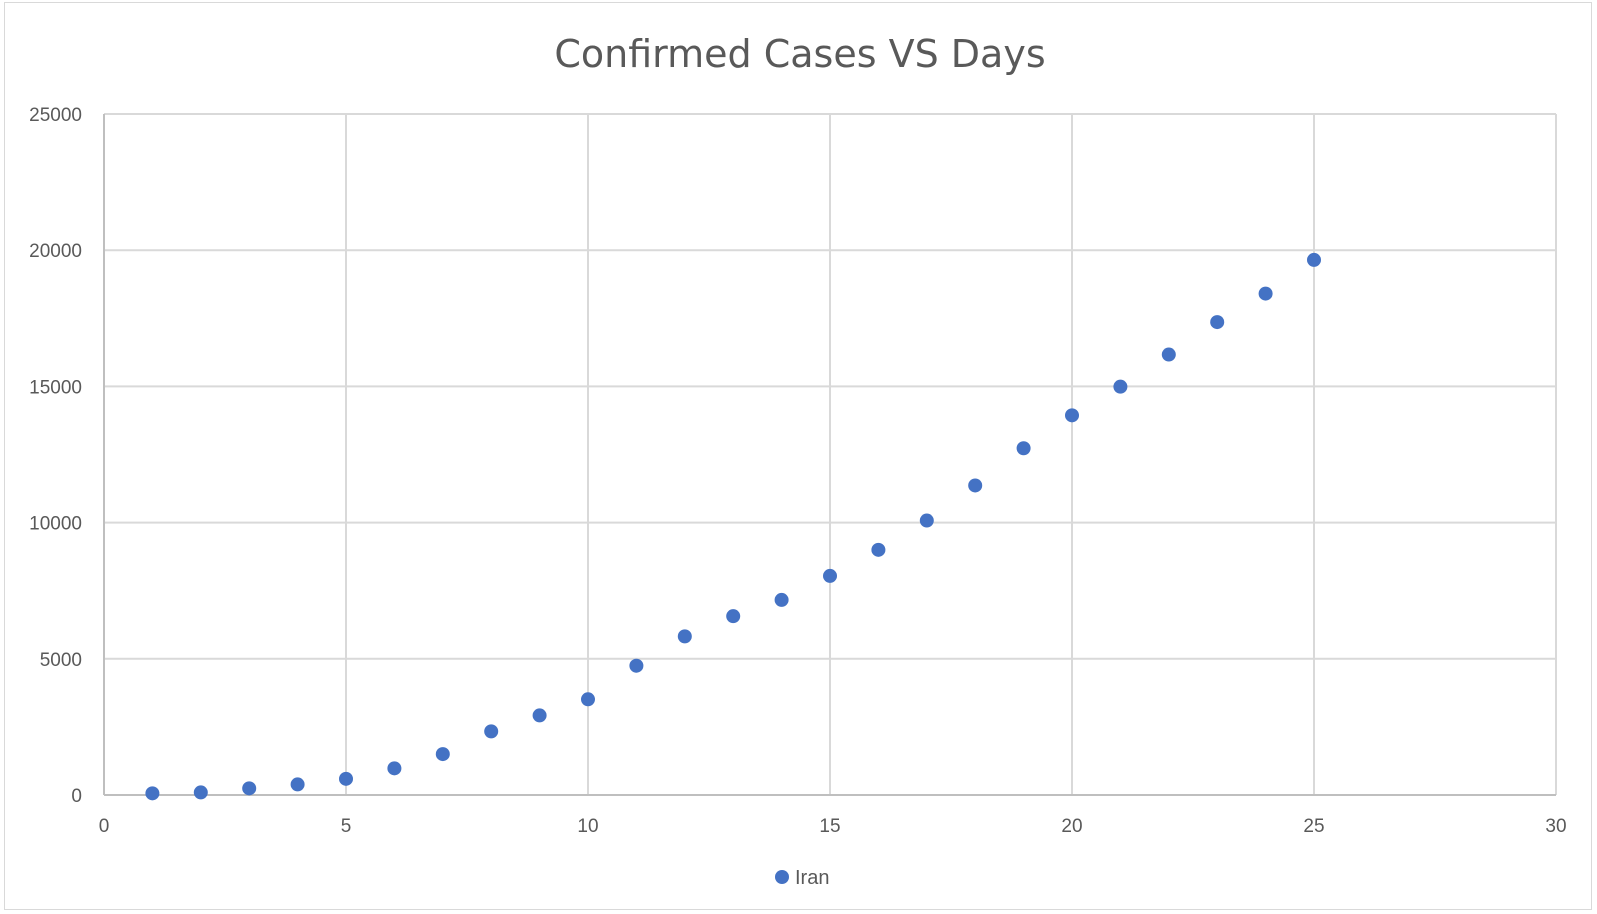 Image resolution: width=1597 pixels, height=914 pixels. What do you see at coordinates (1313, 826) in the screenshot?
I see `x-tick-label: 25` at bounding box center [1313, 826].